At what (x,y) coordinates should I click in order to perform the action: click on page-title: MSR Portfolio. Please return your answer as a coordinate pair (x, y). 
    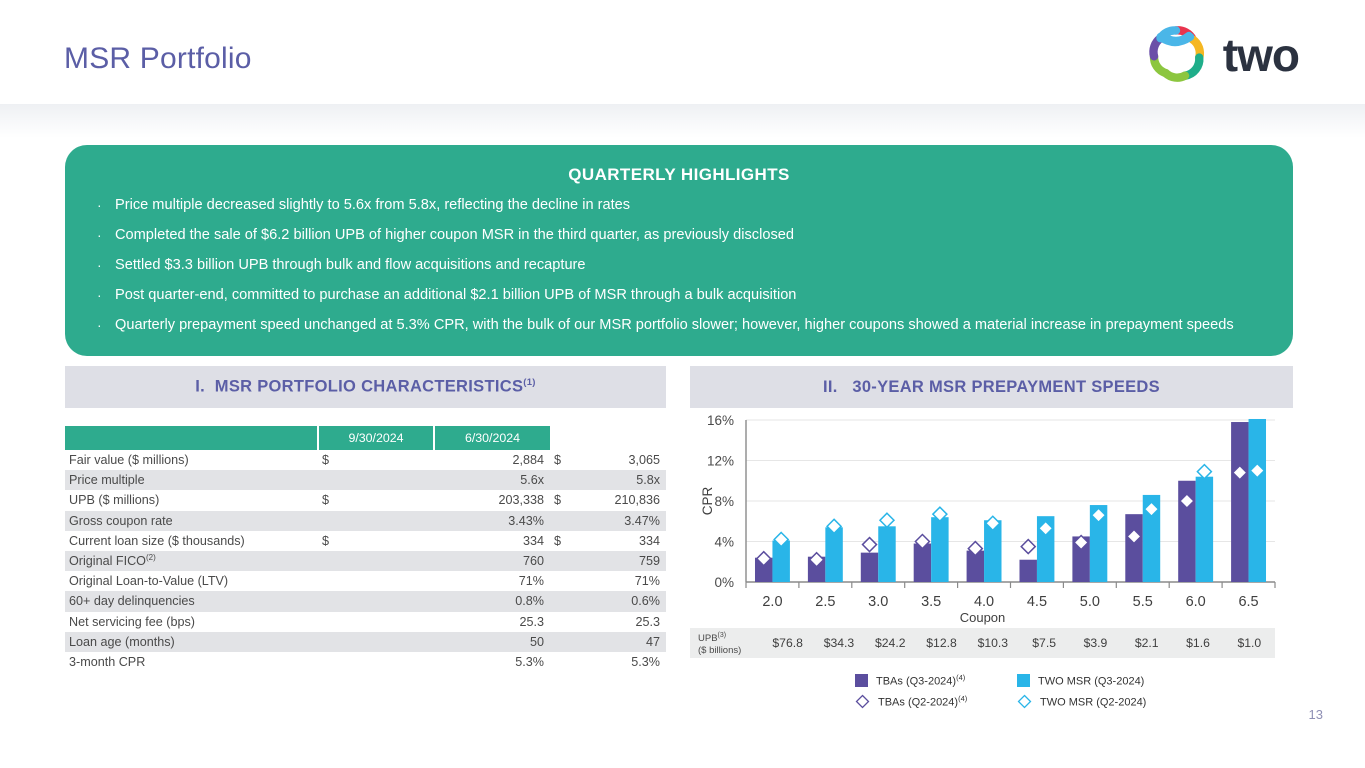
    Looking at the image, I should click on (158, 58).